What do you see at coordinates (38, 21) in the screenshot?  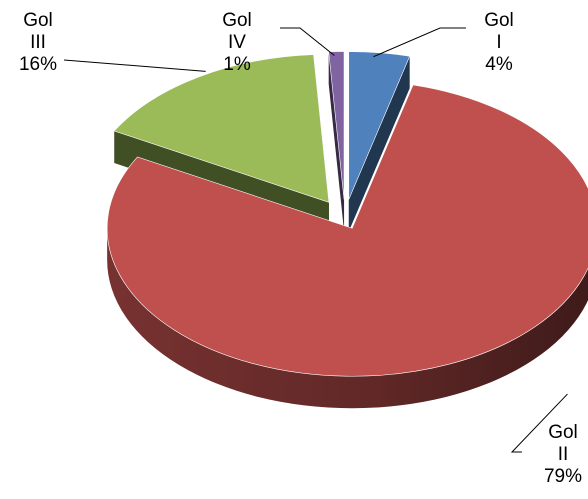 I see `slice-label-3-line1: Gol` at bounding box center [38, 21].